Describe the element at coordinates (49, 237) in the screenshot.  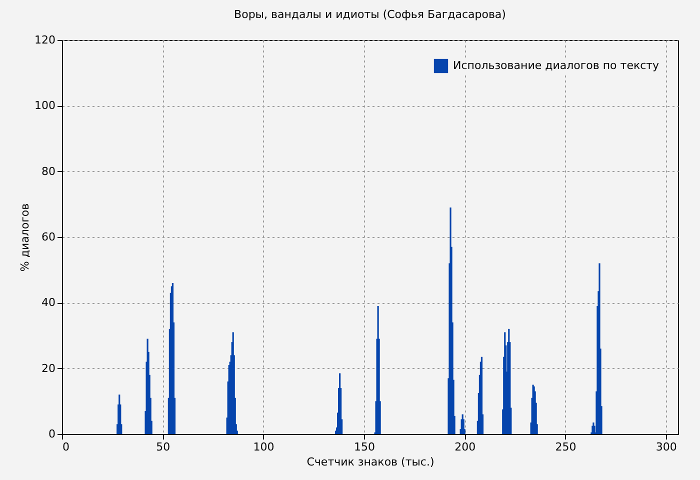
I see `y-tick-label: 60` at that location.